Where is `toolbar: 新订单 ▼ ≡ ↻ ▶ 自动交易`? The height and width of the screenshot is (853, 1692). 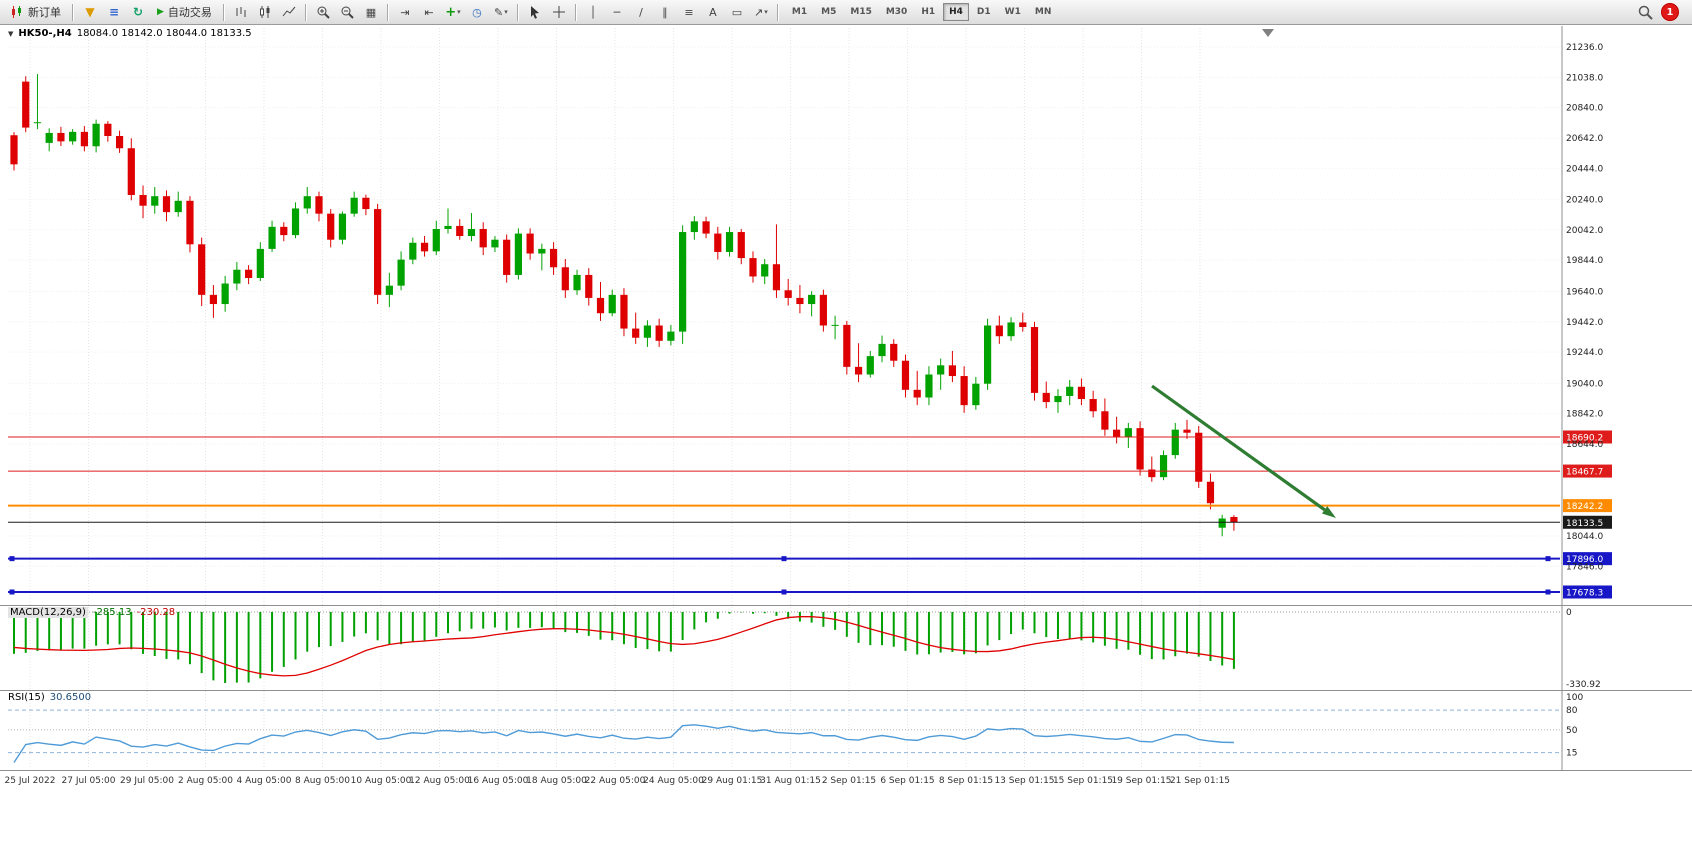
toolbar: 新订单 ▼ ≡ ↻ ▶ 自动交易 is located at coordinates (846, 12).